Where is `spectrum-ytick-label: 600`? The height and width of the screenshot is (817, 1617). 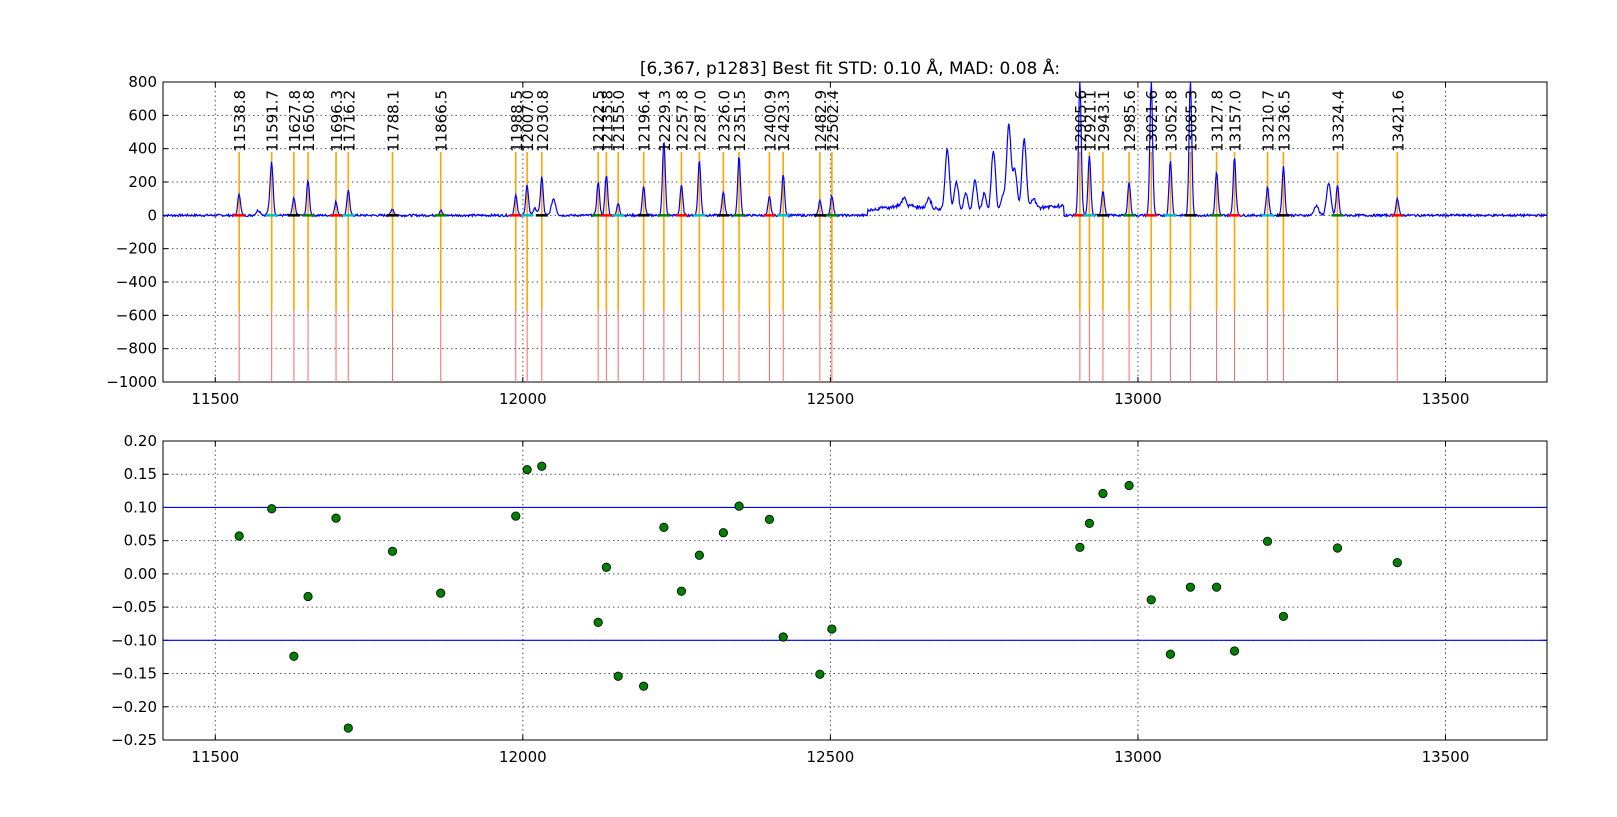 spectrum-ytick-label: 600 is located at coordinates (142, 115).